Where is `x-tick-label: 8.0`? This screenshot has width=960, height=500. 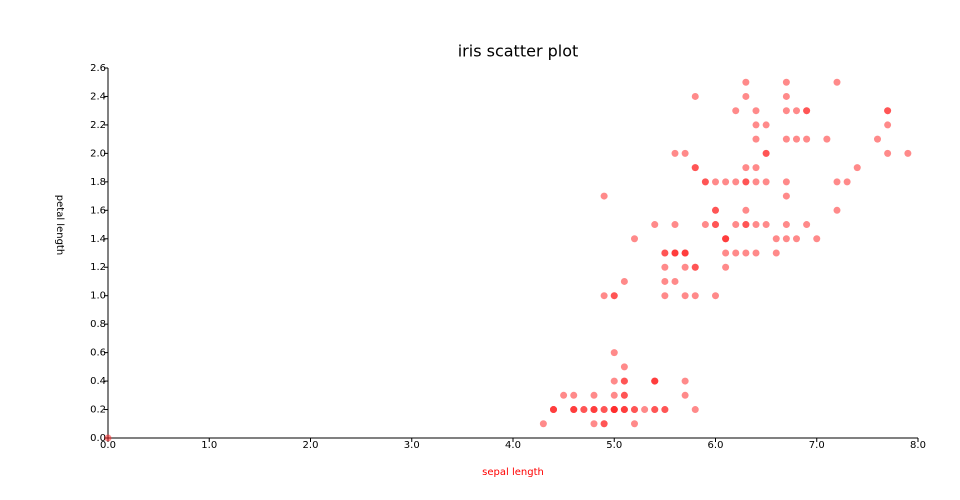
x-tick-label: 8.0 is located at coordinates (918, 445).